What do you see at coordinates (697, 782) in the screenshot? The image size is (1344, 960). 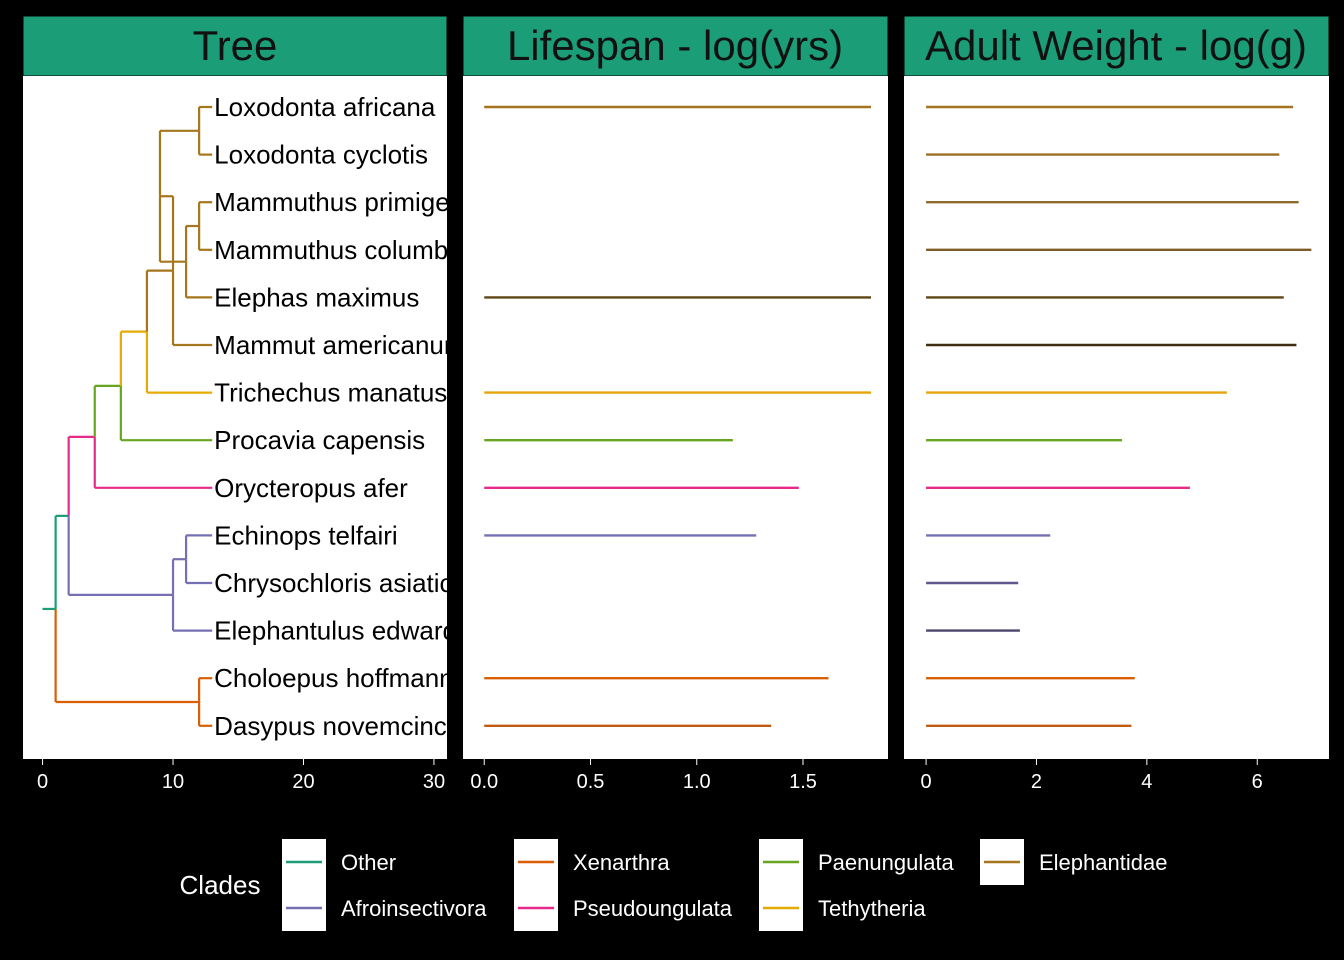 I see `x-tick-label: 1.0` at bounding box center [697, 782].